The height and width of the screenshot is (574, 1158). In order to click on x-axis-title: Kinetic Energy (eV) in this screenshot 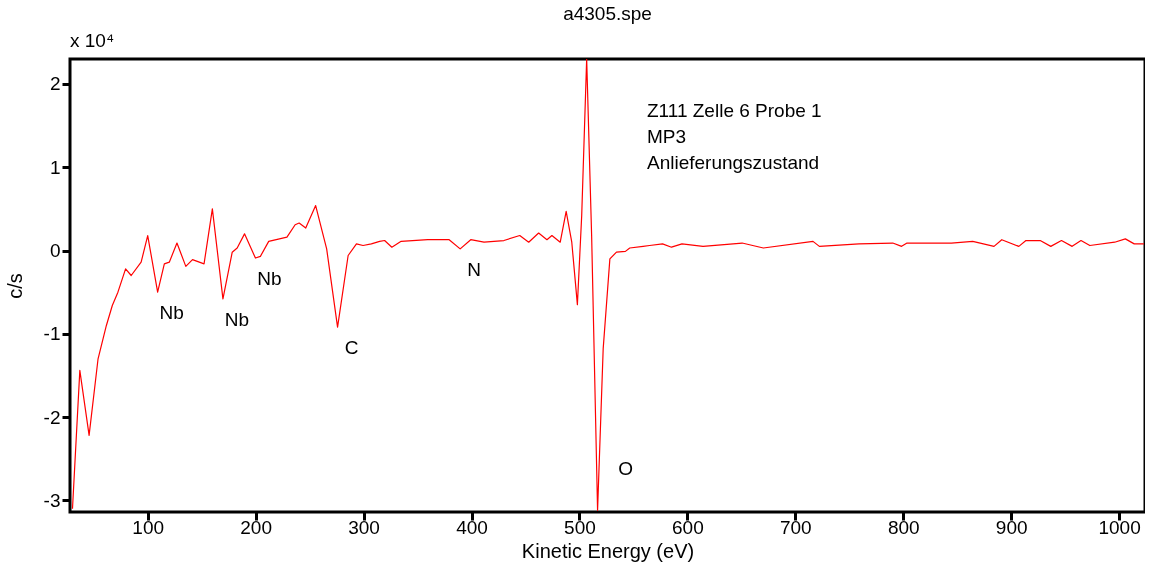, I will do `click(608, 550)`.